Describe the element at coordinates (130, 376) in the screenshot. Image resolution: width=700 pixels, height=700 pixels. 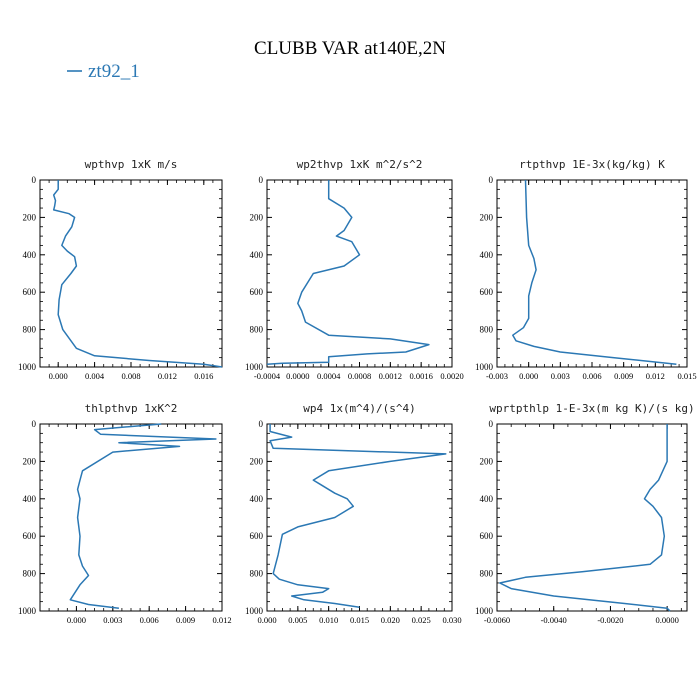
I see `x-tick-label: 0.008` at that location.